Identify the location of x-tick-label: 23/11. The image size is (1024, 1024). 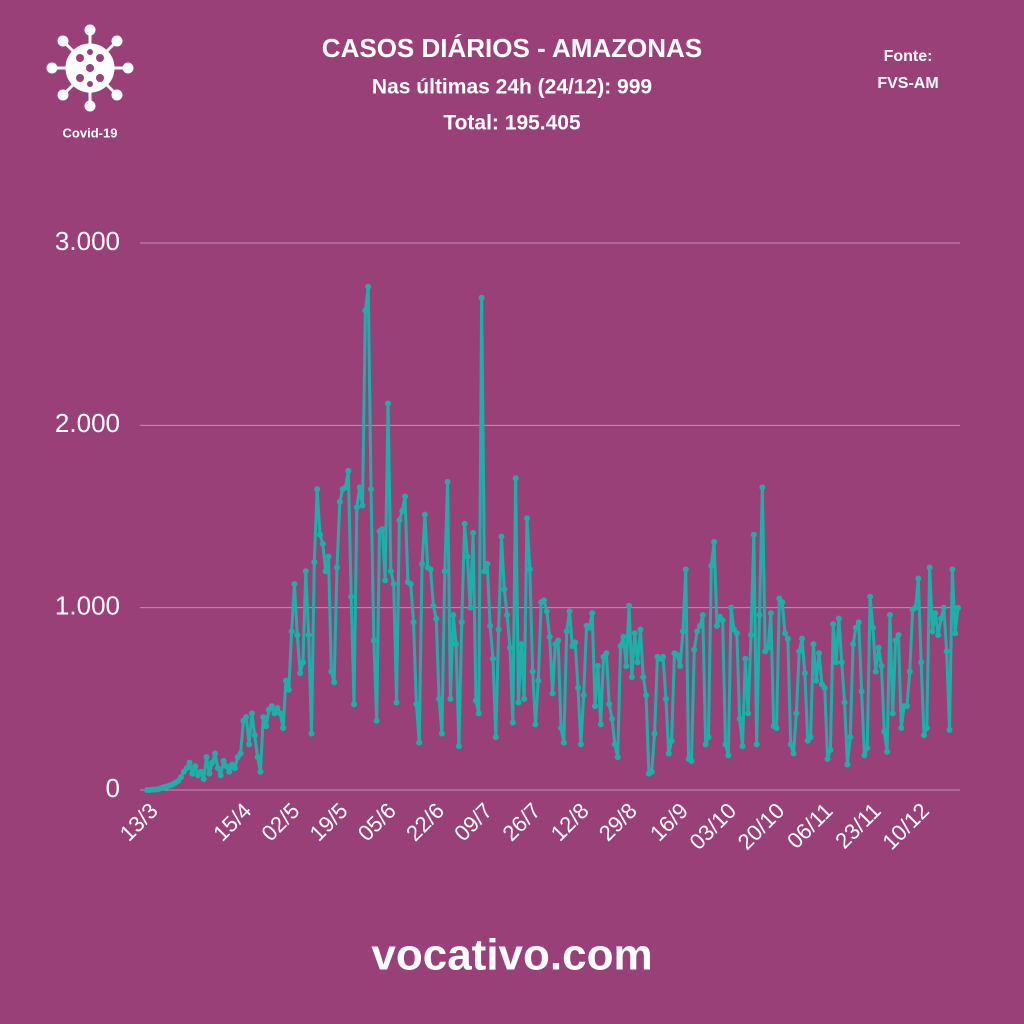
(857, 825).